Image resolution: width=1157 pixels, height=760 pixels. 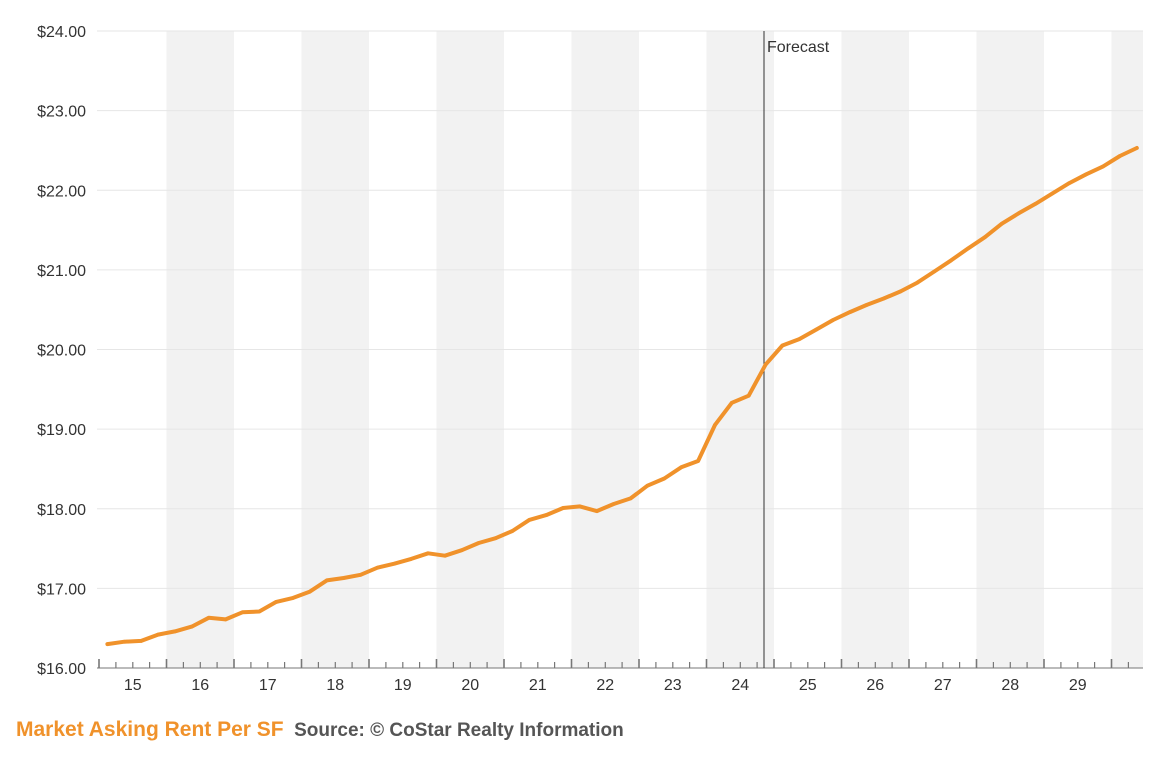 What do you see at coordinates (61, 112) in the screenshot?
I see `y-tick-label: $23.00` at bounding box center [61, 112].